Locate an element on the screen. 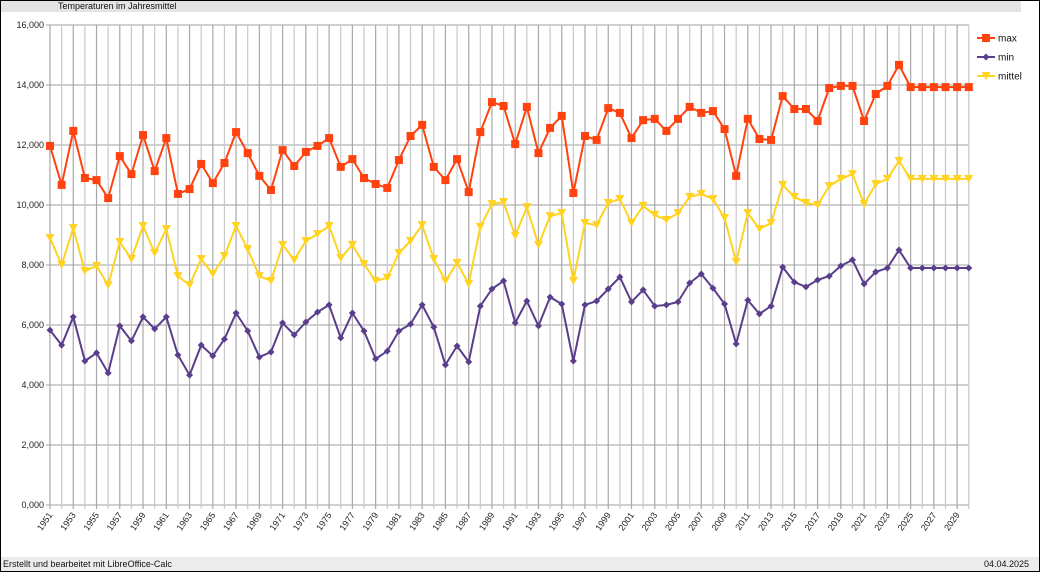 The width and height of the screenshot is (1040, 572). x-tick-label: 2001 is located at coordinates (626, 521).